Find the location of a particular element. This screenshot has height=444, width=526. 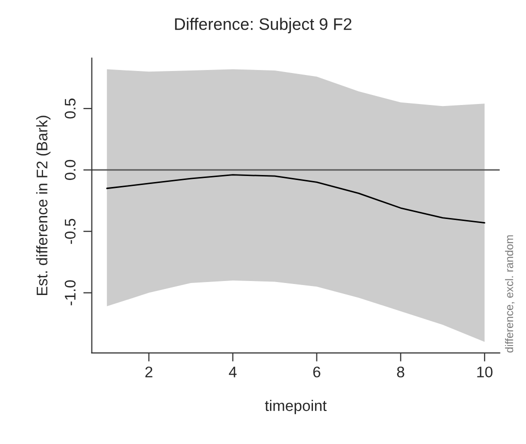

y-tick-label: -1.0 is located at coordinates (70, 293).